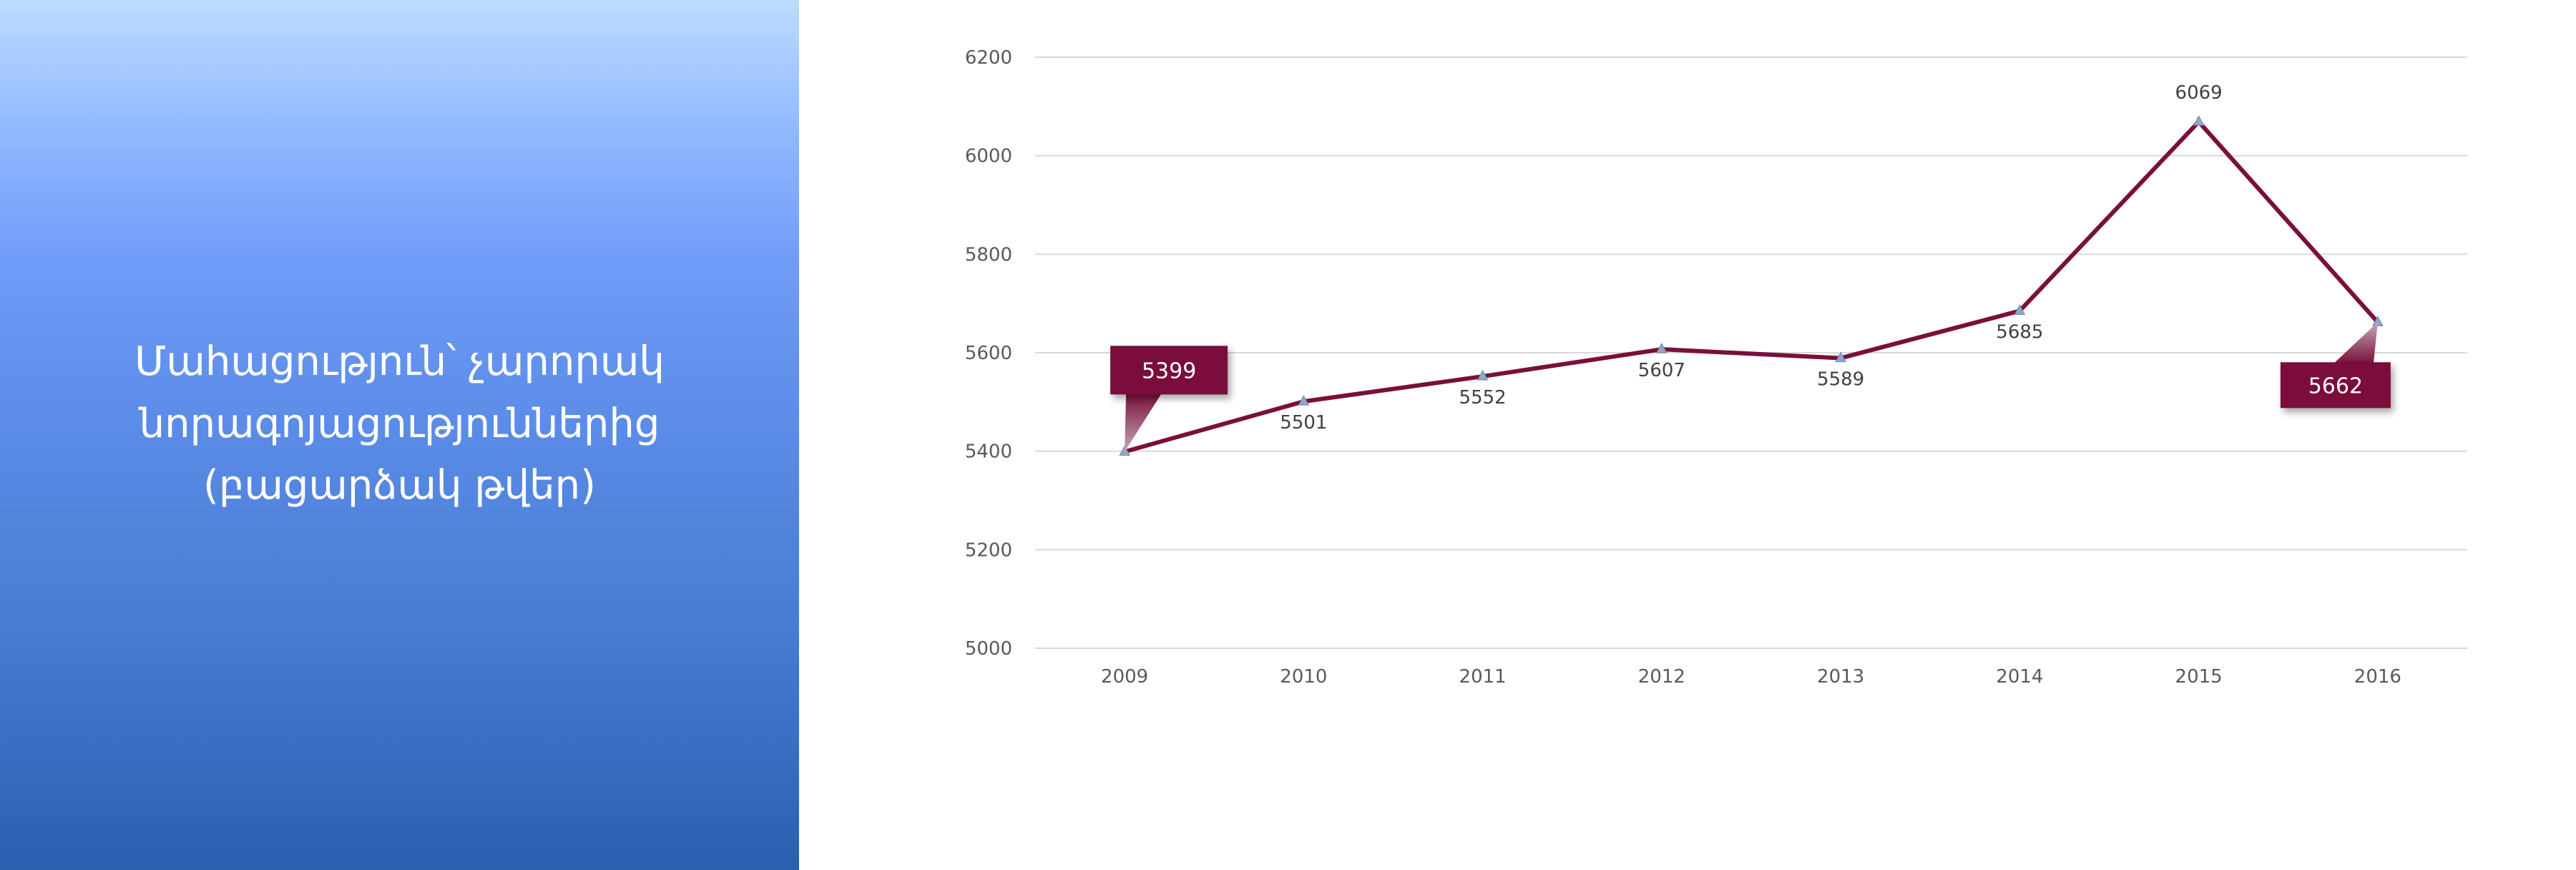 Image resolution: width=2576 pixels, height=870 pixels. Describe the element at coordinates (989, 452) in the screenshot. I see `y-tick-label: 5400` at that location.